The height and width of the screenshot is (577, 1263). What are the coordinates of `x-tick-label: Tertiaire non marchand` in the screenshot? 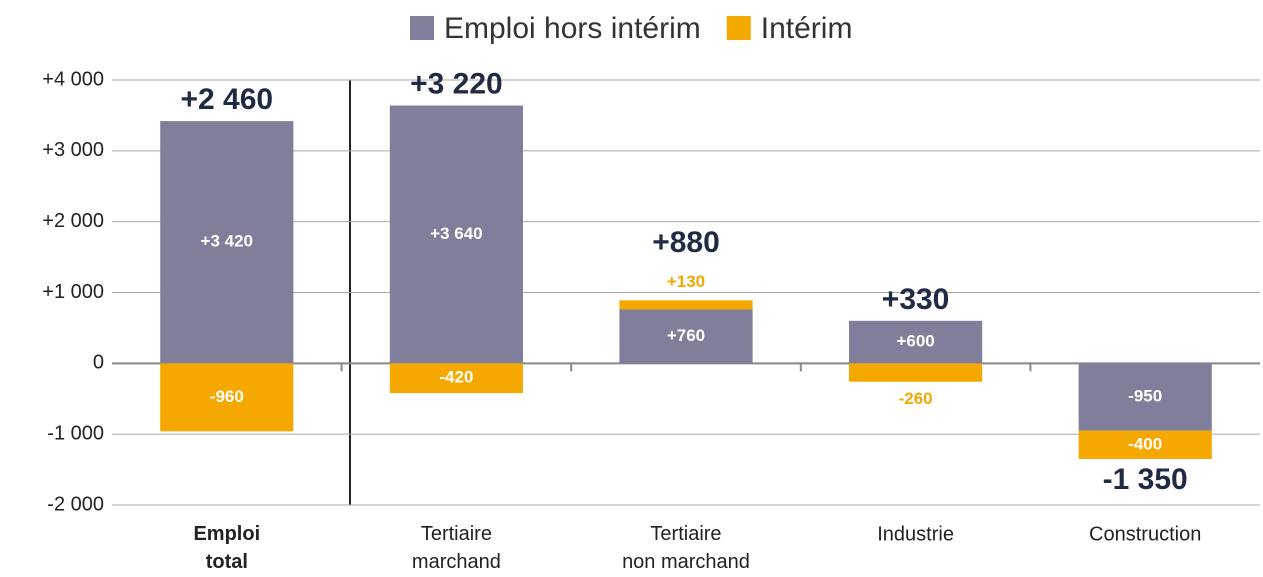 It's located at (686, 548).